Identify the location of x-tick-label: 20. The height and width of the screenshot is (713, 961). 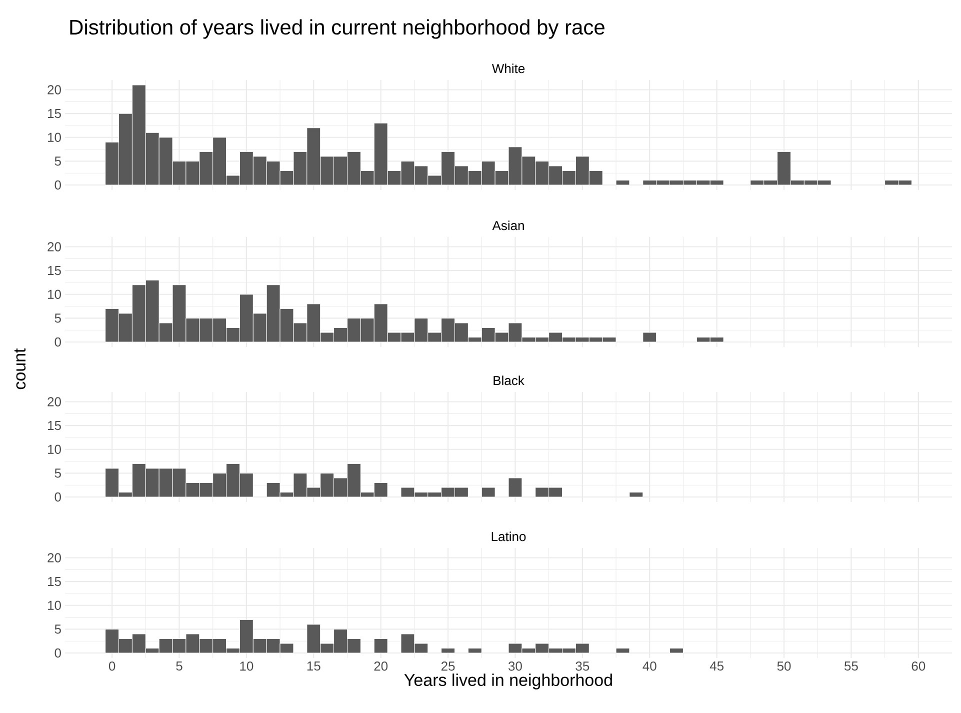
(381, 666).